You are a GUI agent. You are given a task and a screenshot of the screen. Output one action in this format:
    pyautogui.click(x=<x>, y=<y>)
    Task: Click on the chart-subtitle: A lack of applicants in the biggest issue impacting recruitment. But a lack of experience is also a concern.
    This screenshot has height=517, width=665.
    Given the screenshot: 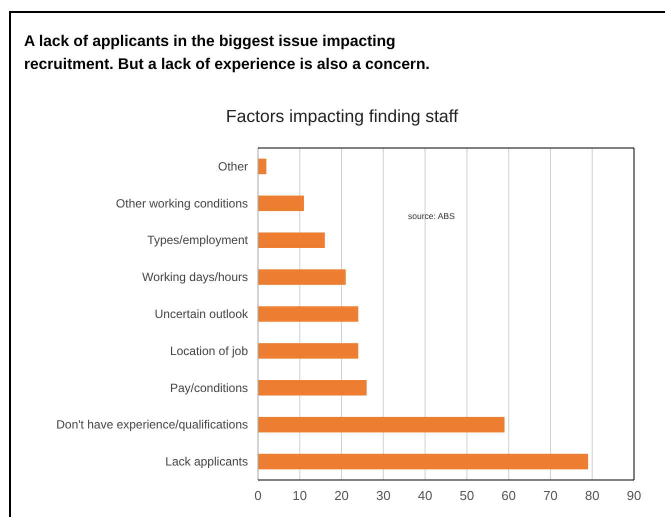 What is the action you would take?
    pyautogui.click(x=227, y=53)
    